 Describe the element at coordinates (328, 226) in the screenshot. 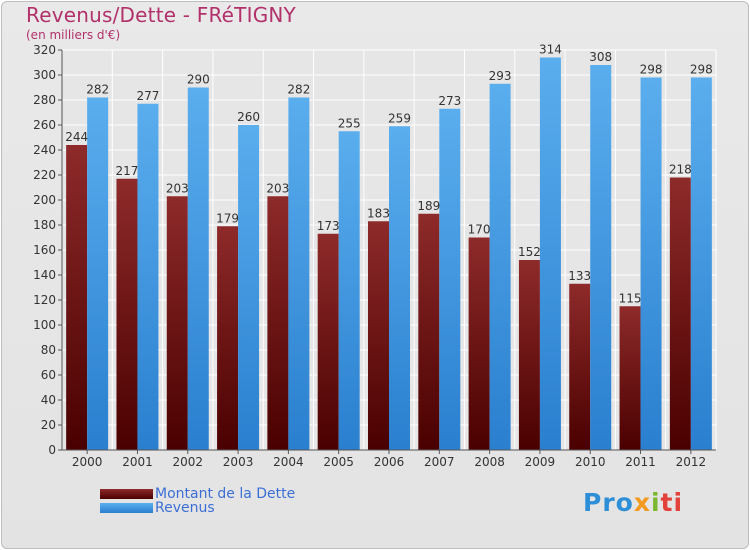

I see `data-label-debt: 173` at that location.